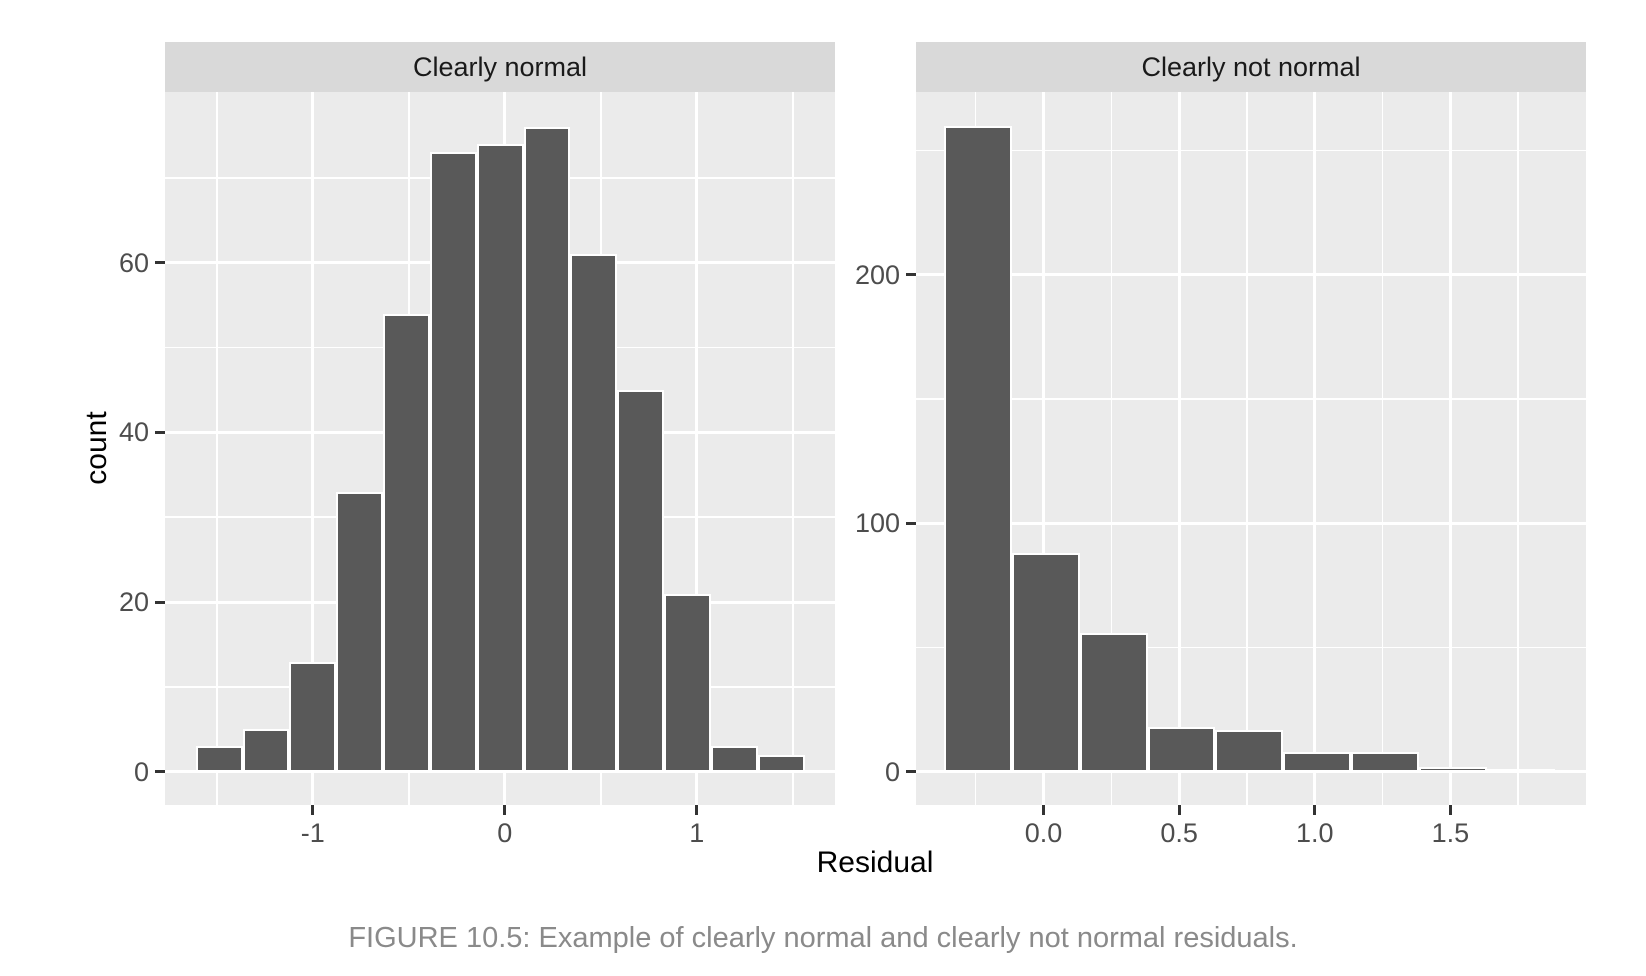 Image resolution: width=1646 pixels, height=976 pixels. Describe the element at coordinates (1314, 833) in the screenshot. I see `x-tick-label: 1.0` at that location.